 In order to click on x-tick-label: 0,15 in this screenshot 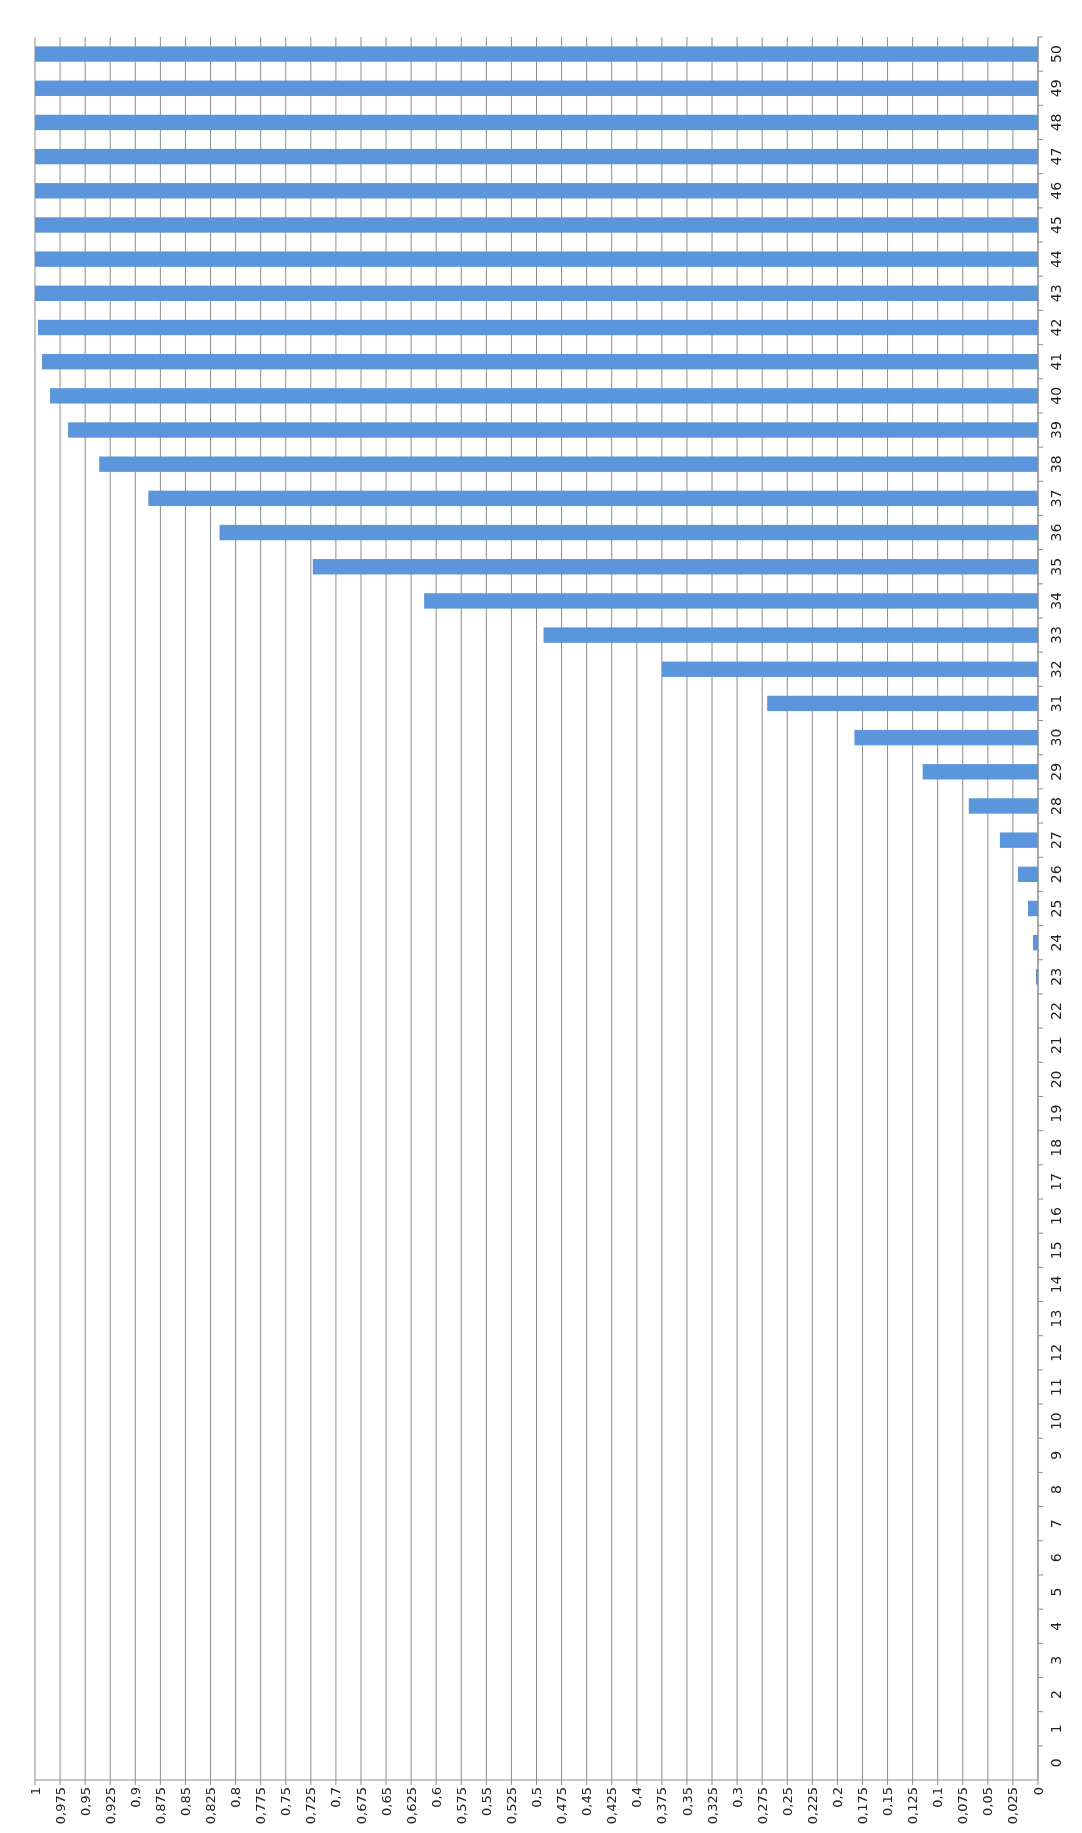, I will do `click(888, 1801)`.